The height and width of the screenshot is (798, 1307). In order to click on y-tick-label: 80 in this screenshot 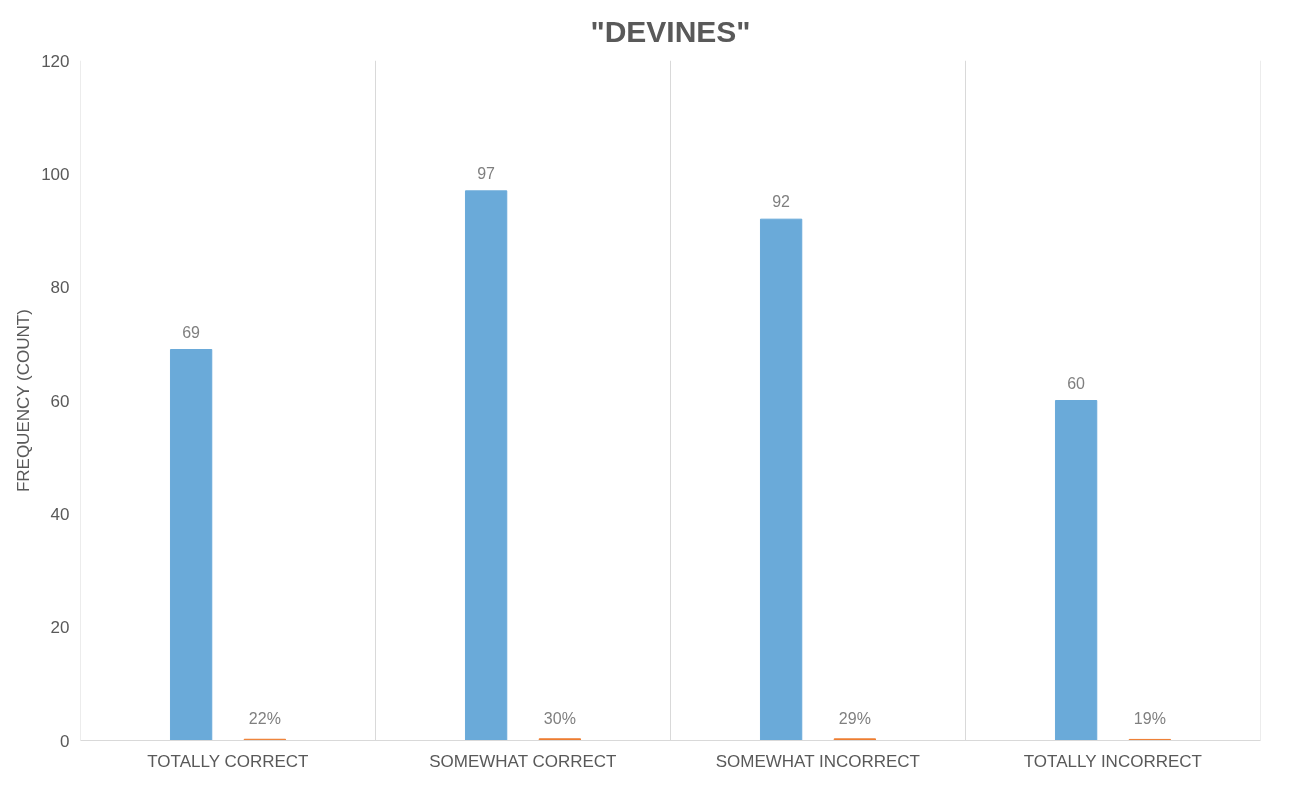, I will do `click(60, 288)`.